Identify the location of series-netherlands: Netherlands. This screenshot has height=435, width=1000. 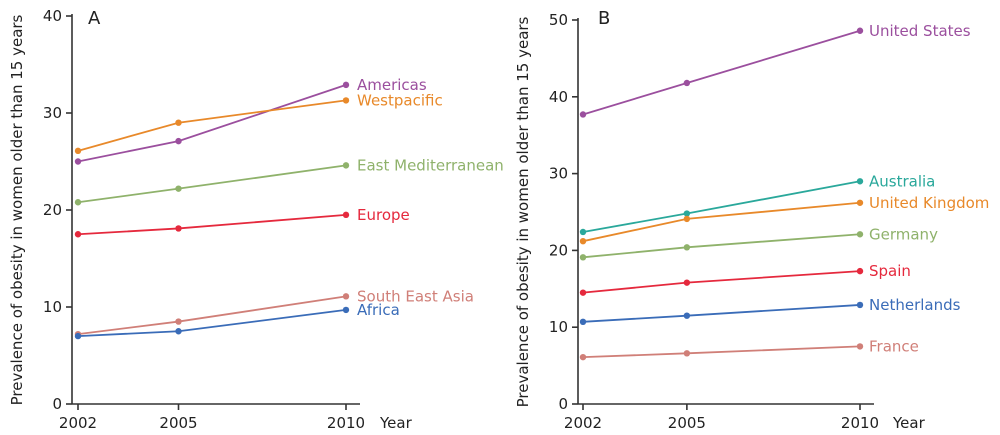
(770, 311).